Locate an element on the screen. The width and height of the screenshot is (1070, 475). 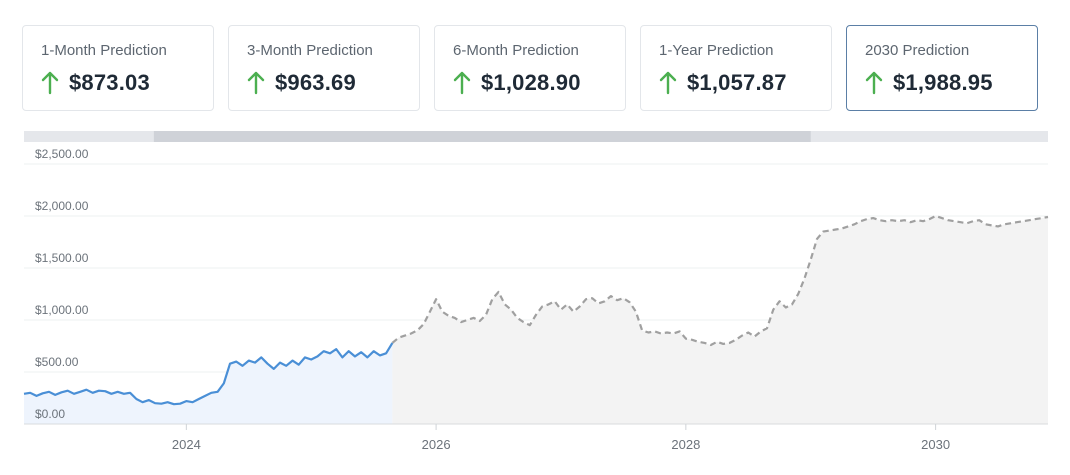
prediction-card-2030: 2030 Prediction $1,988.95 is located at coordinates (942, 68).